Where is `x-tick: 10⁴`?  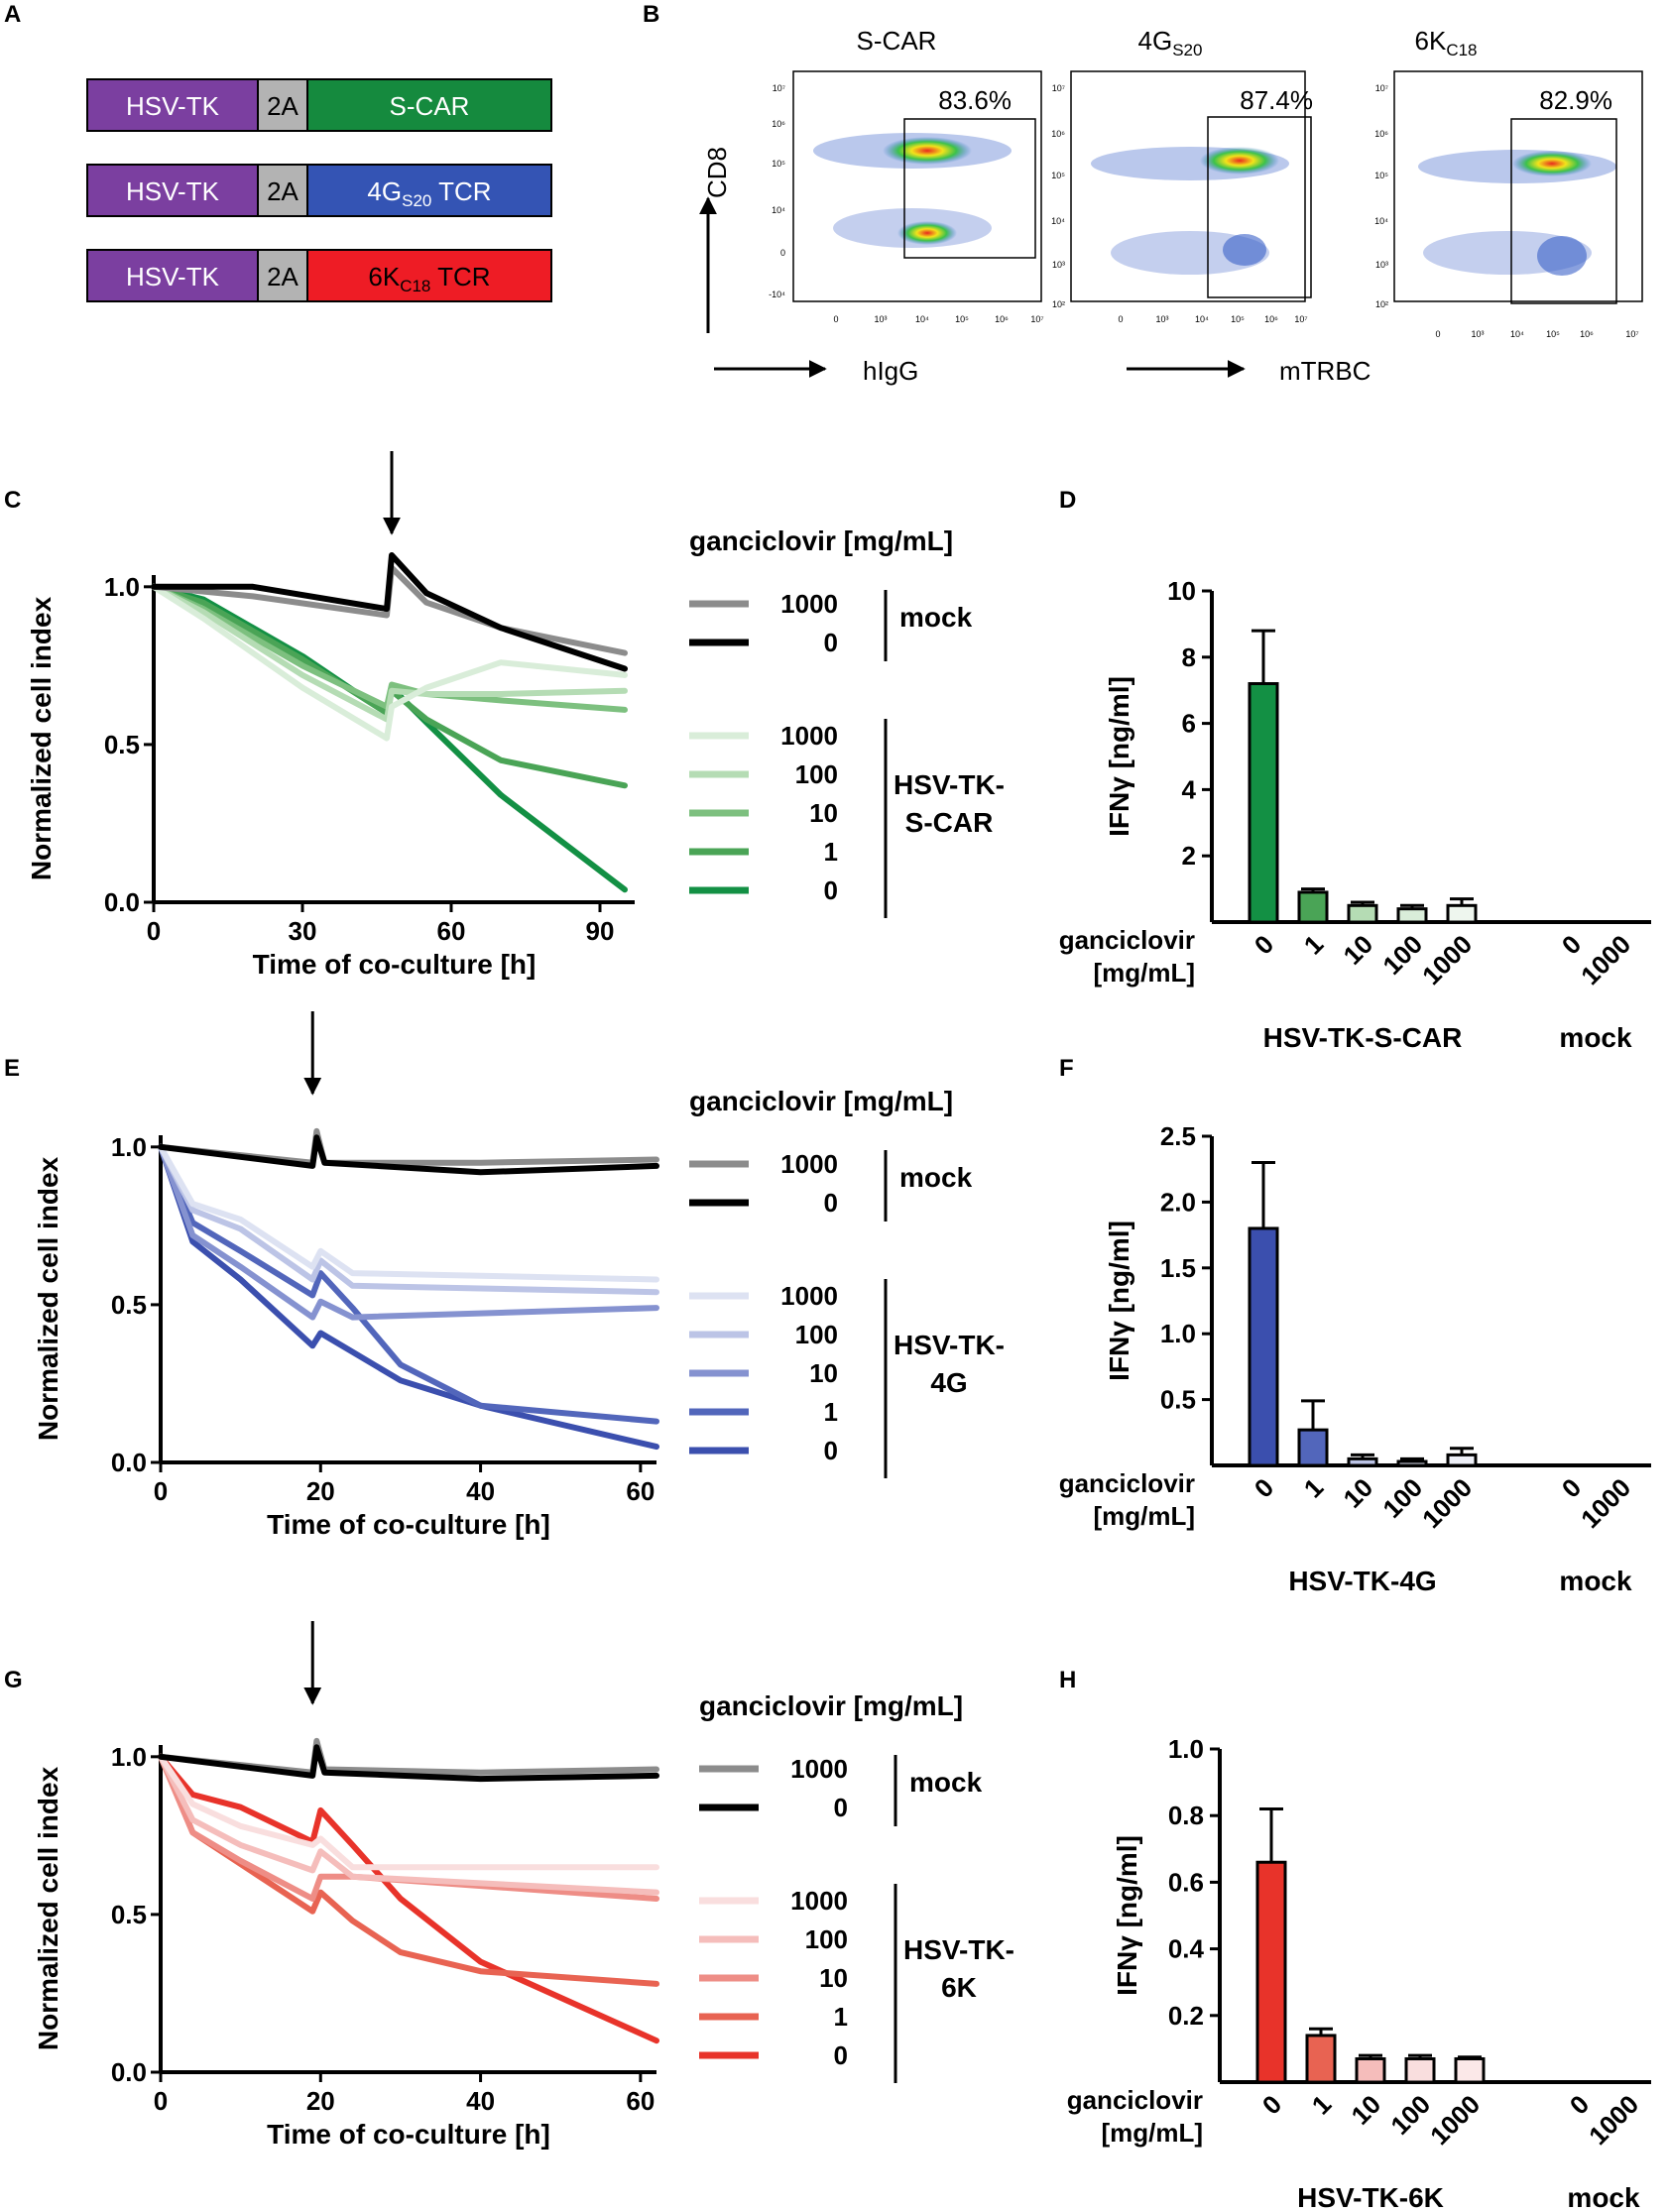
x-tick: 10⁴ is located at coordinates (922, 319).